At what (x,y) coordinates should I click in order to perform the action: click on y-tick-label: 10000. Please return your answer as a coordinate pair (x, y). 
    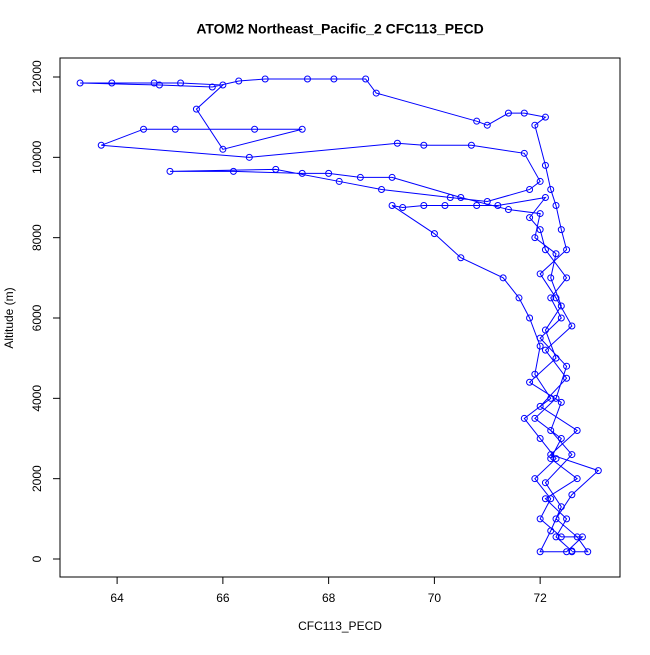
    Looking at the image, I should click on (37, 157).